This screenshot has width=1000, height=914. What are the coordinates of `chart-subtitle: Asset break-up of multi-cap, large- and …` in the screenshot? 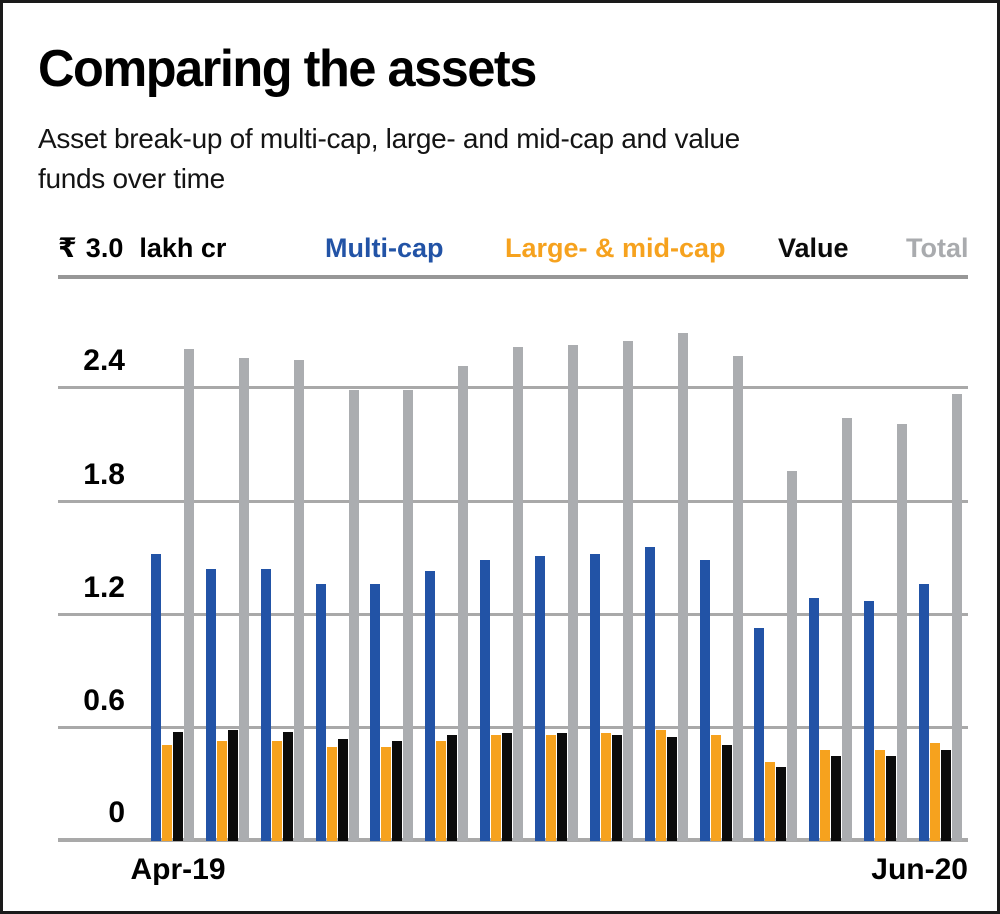 It's located at (389, 159).